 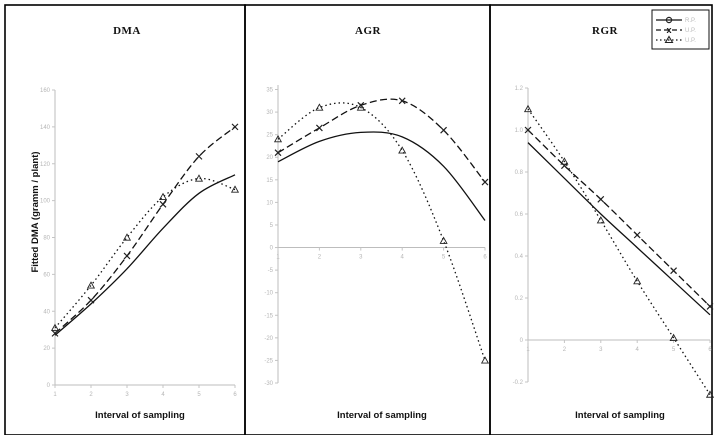 I want to click on y-tick-label: 120, so click(x=45, y=165).